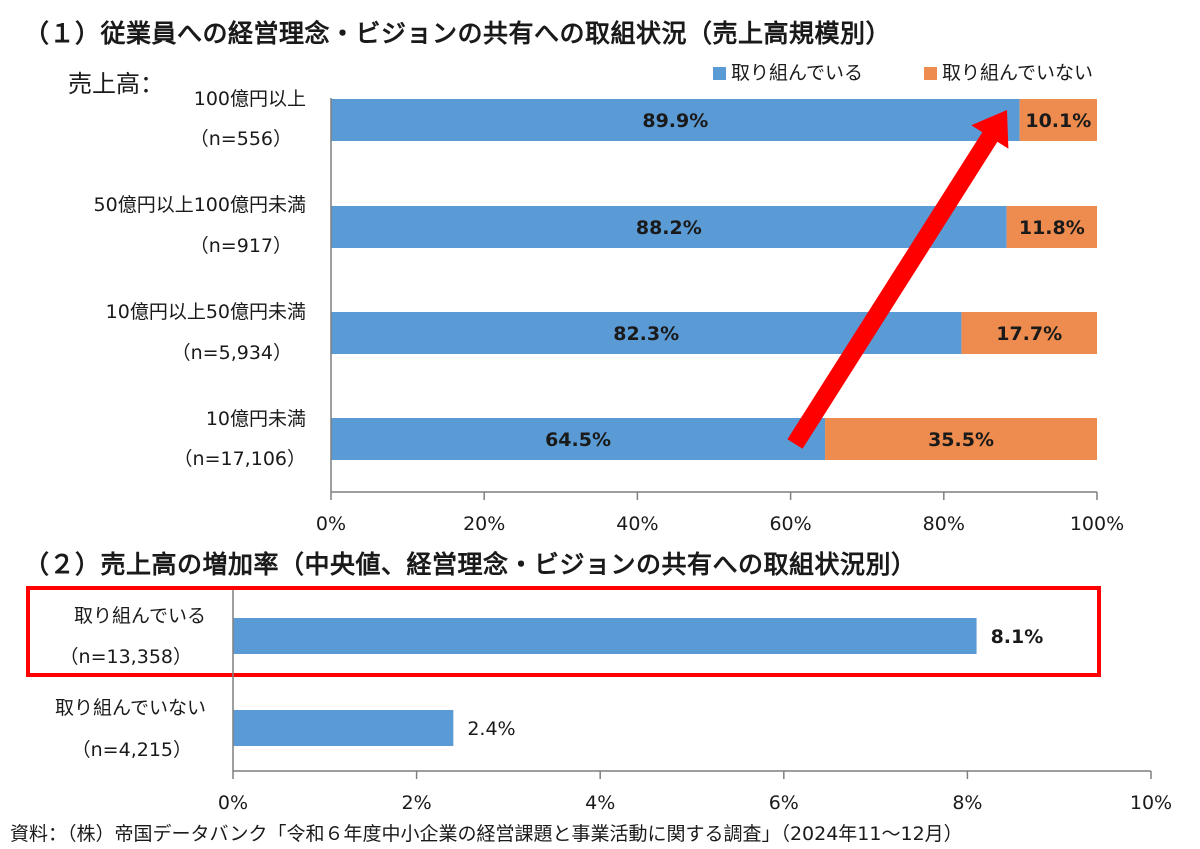 This screenshot has width=1200, height=849. Describe the element at coordinates (484, 524) in the screenshot. I see `x-tick-label: 20%` at that location.